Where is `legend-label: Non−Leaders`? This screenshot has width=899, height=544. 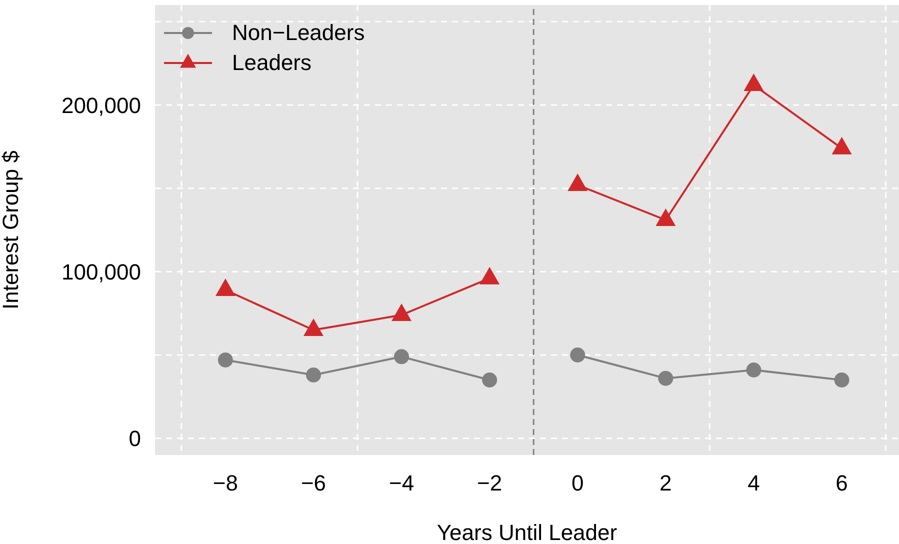
legend-label: Non−Leaders is located at coordinates (298, 33).